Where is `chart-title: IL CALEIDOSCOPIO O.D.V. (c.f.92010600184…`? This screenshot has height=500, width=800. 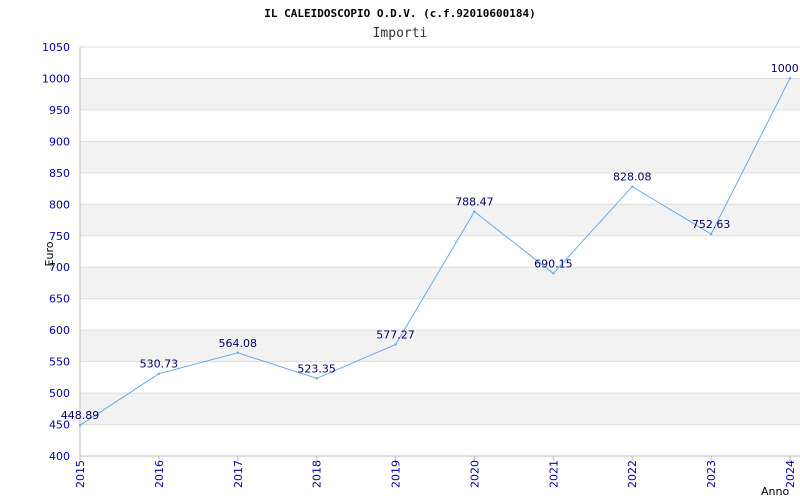
chart-title: IL CALEIDOSCOPIO O.D.V. (c.f.92010600184… is located at coordinates (400, 13).